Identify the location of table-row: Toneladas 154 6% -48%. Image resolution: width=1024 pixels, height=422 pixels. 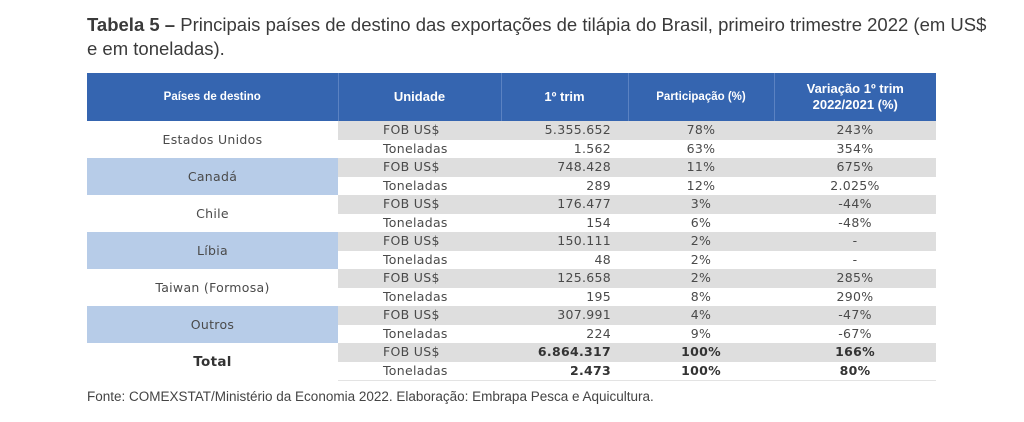
(511, 223).